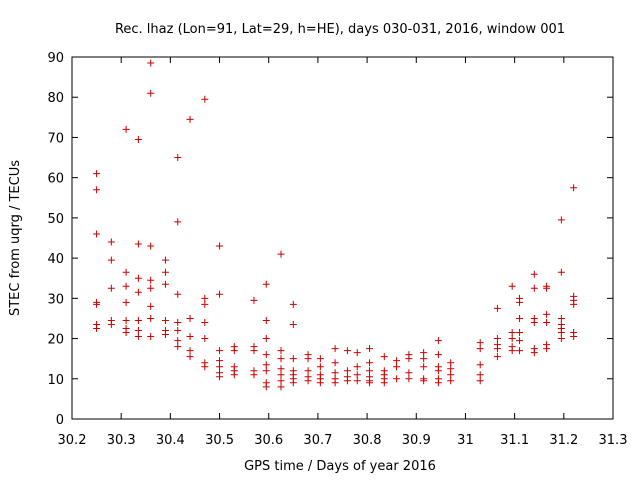  Describe the element at coordinates (465, 440) in the screenshot. I see `x-tick-label: 31` at that location.